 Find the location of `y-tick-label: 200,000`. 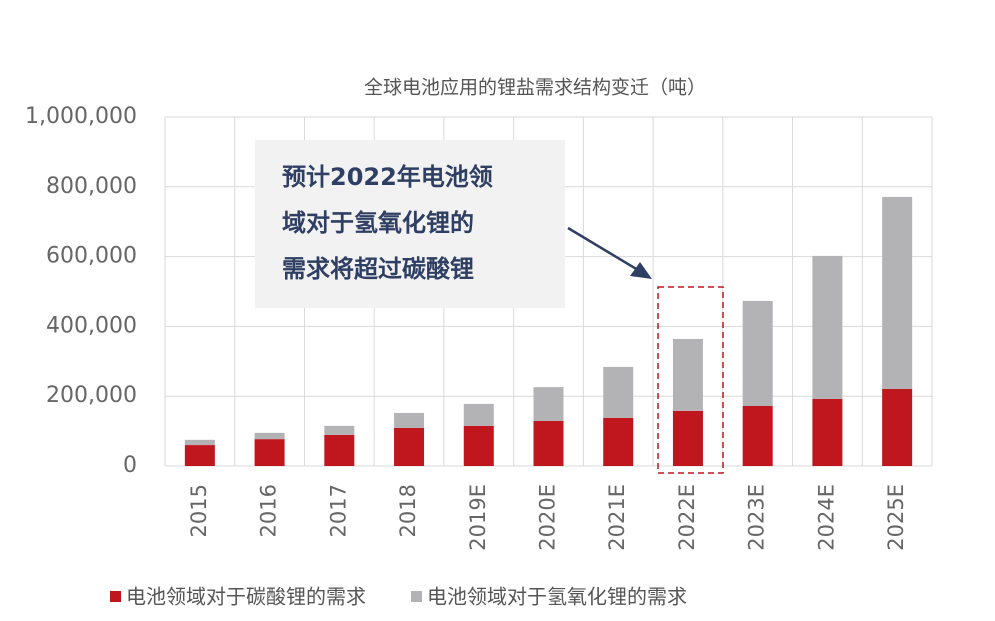

y-tick-label: 200,000 is located at coordinates (91, 395).